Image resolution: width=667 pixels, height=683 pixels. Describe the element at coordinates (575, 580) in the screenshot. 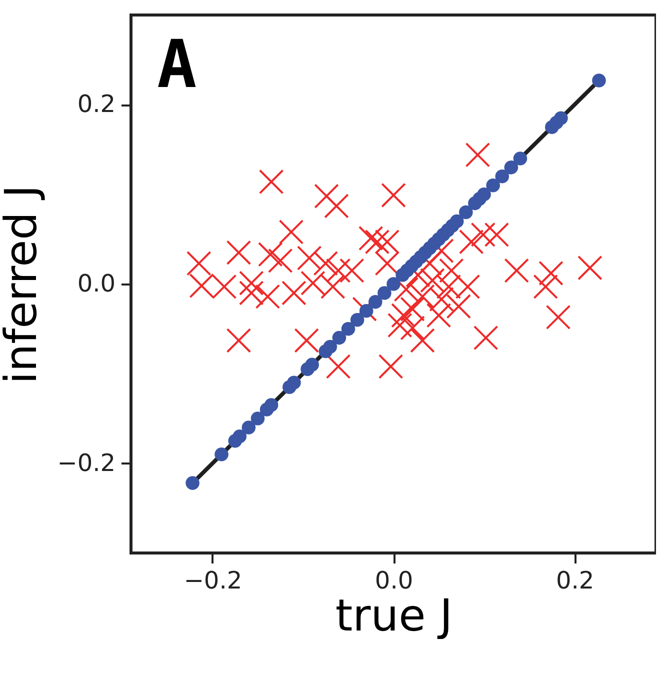

I see `x-tick-label: 0.2` at that location.